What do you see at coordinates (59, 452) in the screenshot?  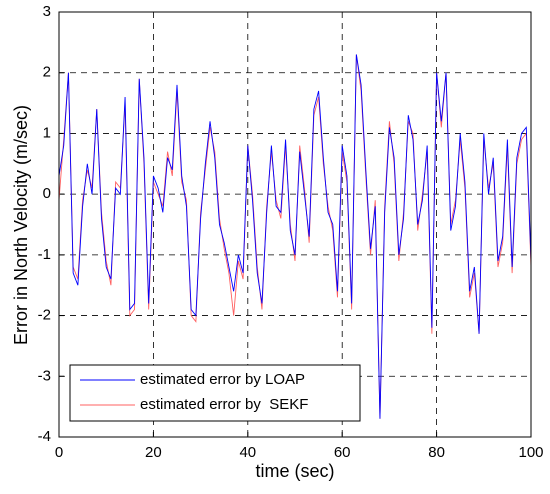 I see `x-tick-label: 0` at bounding box center [59, 452].